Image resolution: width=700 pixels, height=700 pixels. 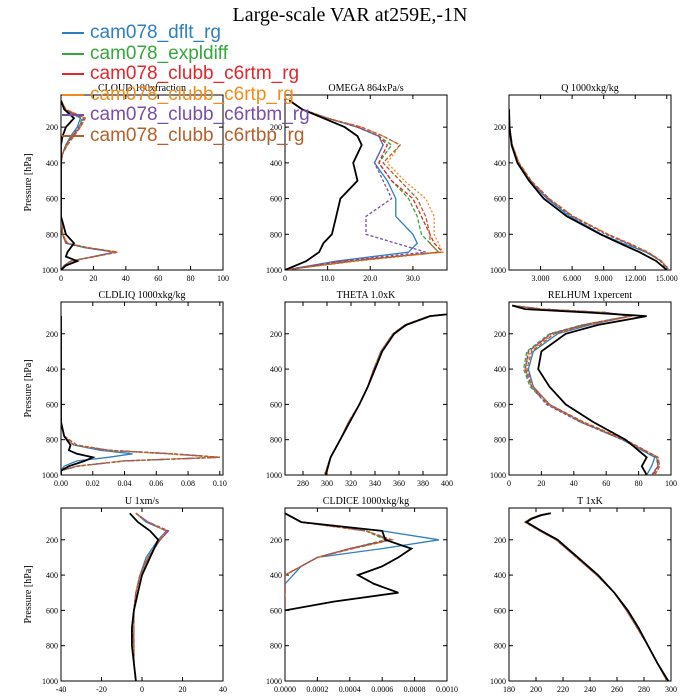 What do you see at coordinates (195, 74) in the screenshot?
I see `legend-label: cam078_clubb_c6rtm_rg` at bounding box center [195, 74].